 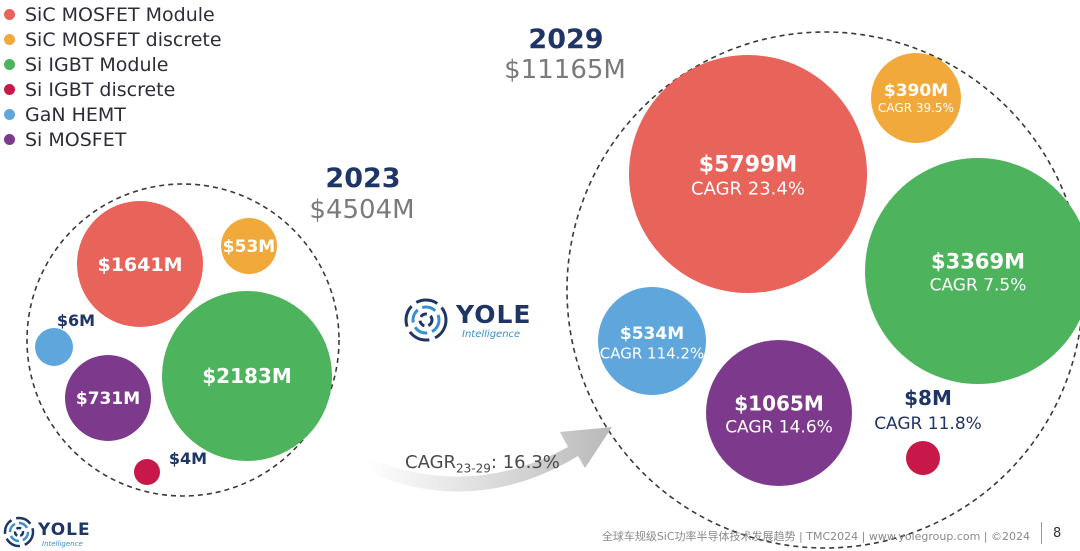 I want to click on legend-item: SiC MOSFET discrete, so click(x=113, y=39).